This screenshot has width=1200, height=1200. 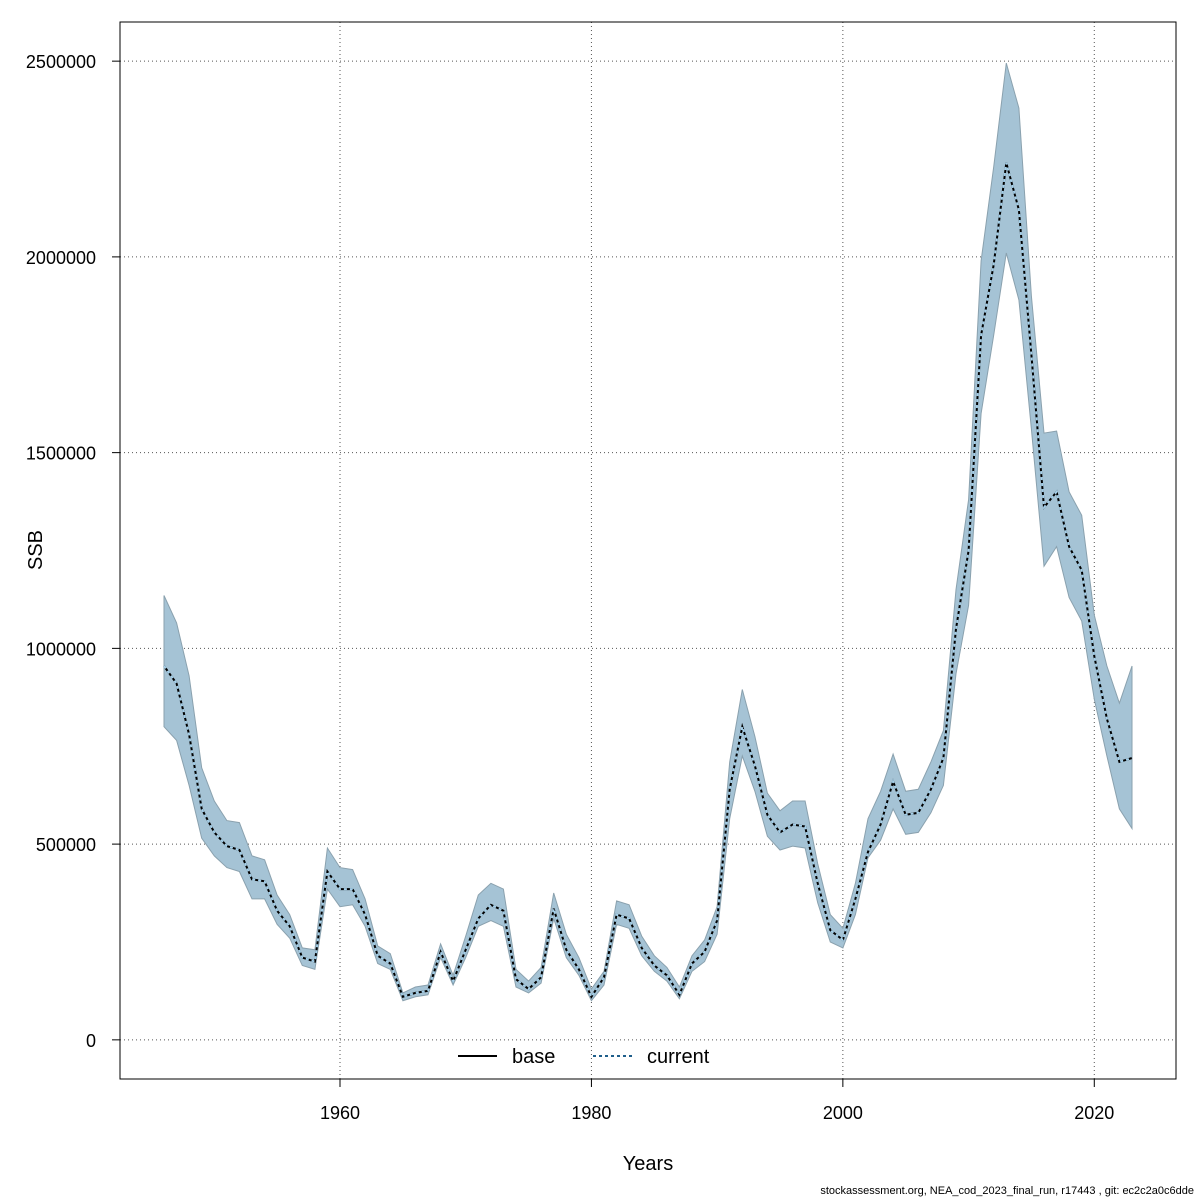 I want to click on legend-label-base: base, so click(x=533, y=1057).